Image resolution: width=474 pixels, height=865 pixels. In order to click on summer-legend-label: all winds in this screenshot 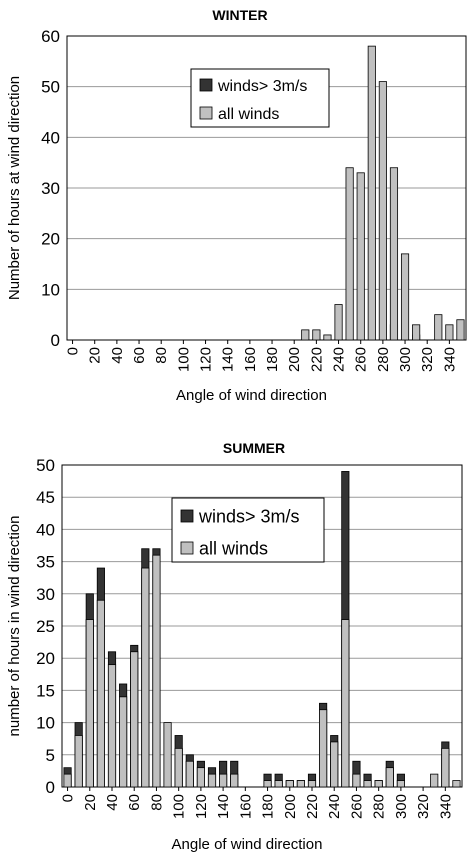, I will do `click(233, 548)`.